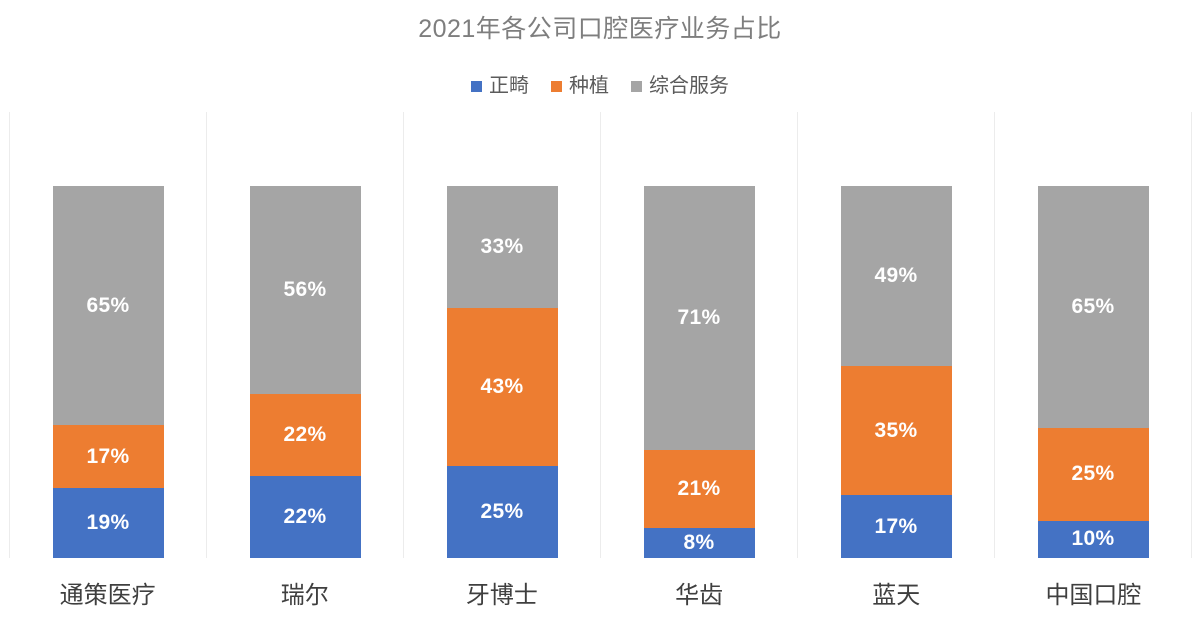  Describe the element at coordinates (589, 86) in the screenshot. I see `legend-label: 种植` at that location.